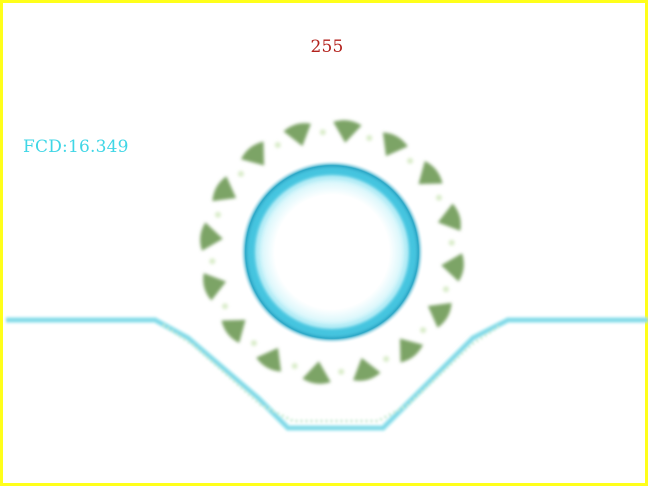 Image resolution: width=648 pixels, height=489 pixels. I want to click on top-value-label: 255, so click(327, 47).